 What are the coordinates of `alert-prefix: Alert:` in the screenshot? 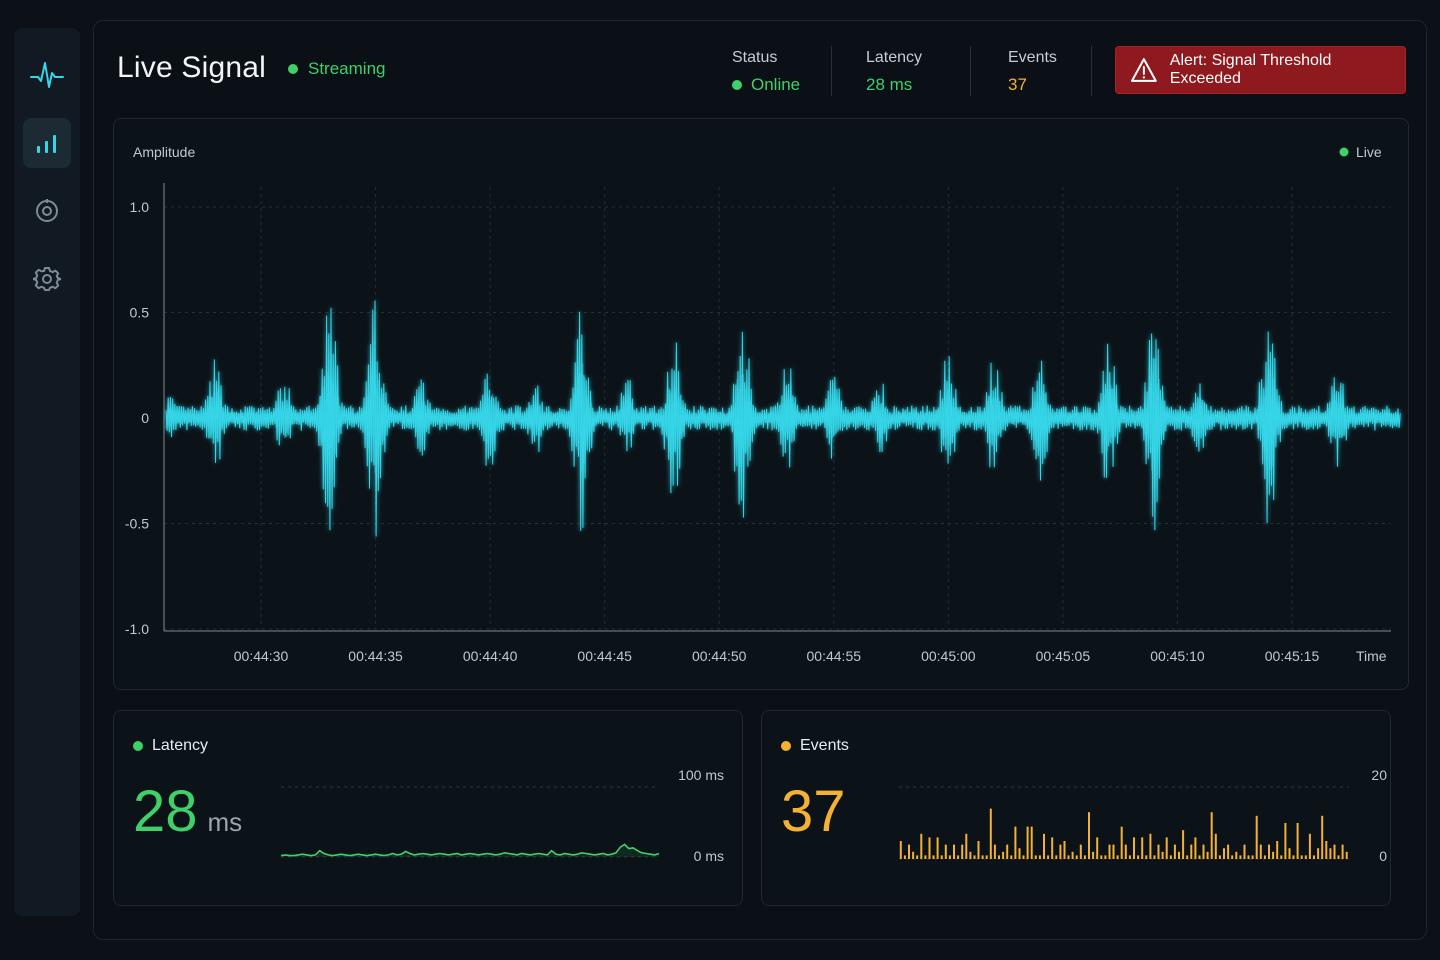 It's located at (1188, 60).